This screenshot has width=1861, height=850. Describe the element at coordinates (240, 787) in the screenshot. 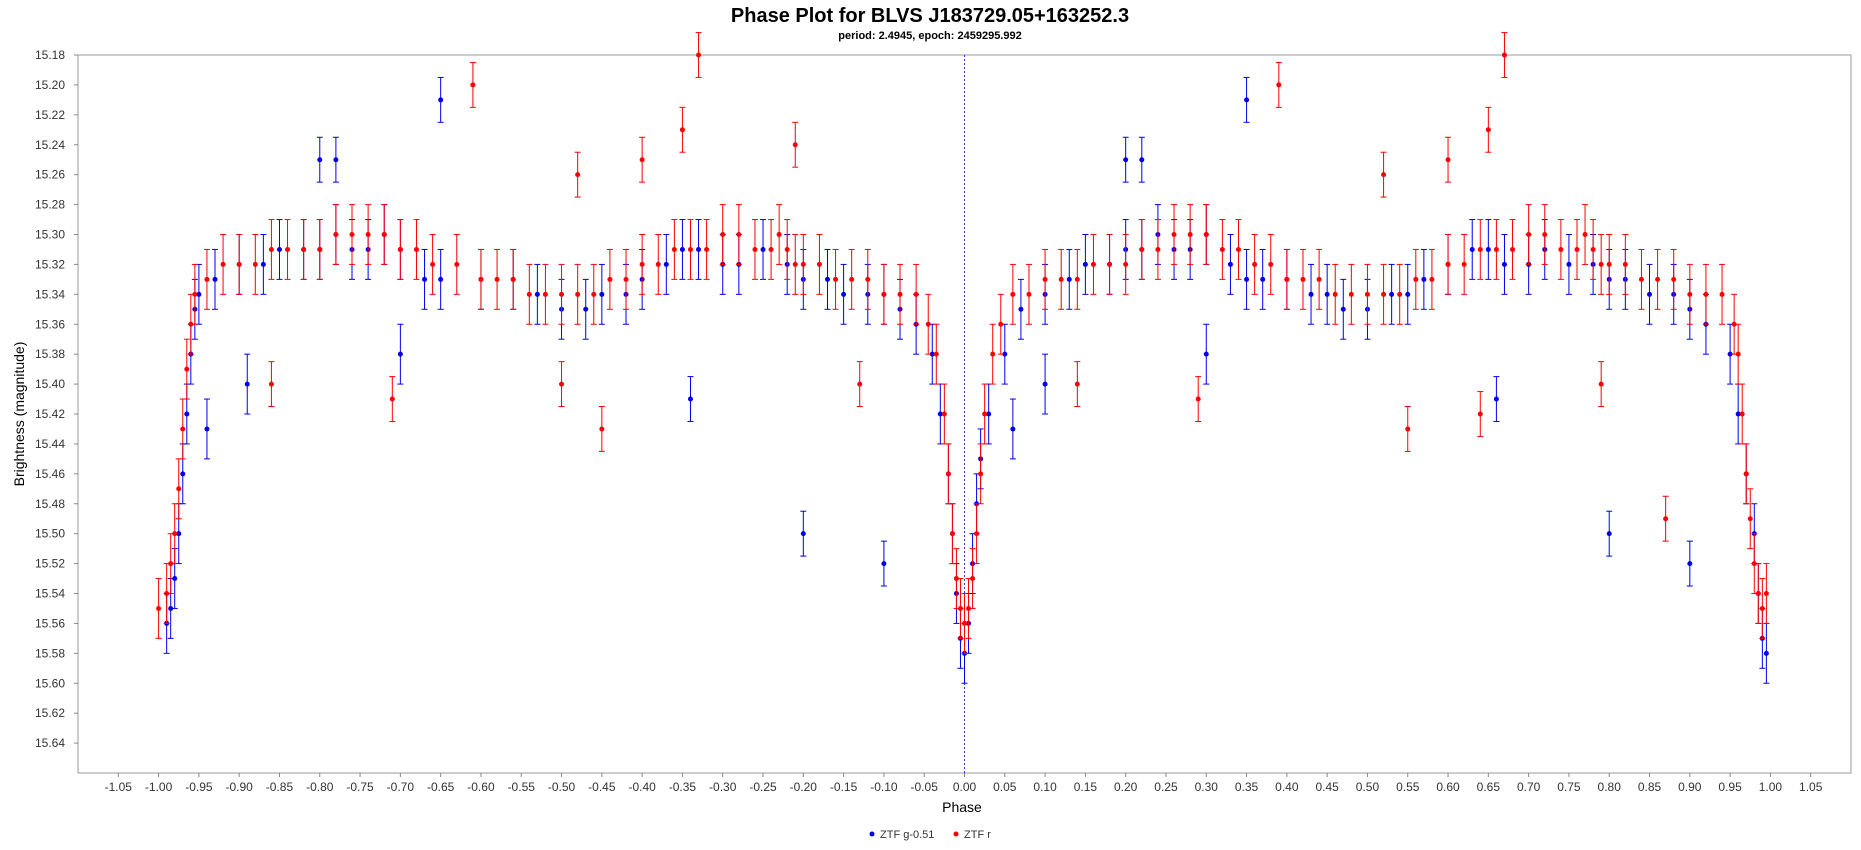

I see `x-tick-label: -0.90` at that location.